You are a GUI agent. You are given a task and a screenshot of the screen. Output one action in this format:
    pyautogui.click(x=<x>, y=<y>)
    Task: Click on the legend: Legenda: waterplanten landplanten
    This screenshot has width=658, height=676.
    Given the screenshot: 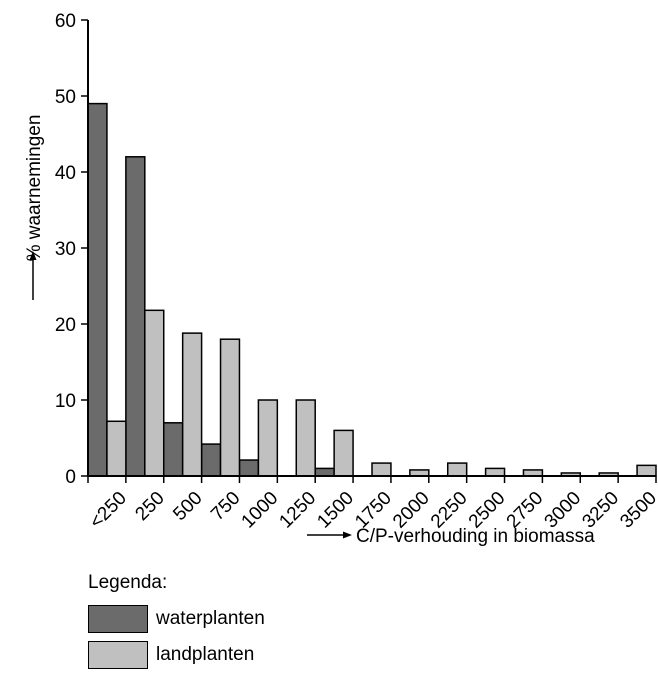 What is the action you would take?
    pyautogui.click(x=176, y=624)
    